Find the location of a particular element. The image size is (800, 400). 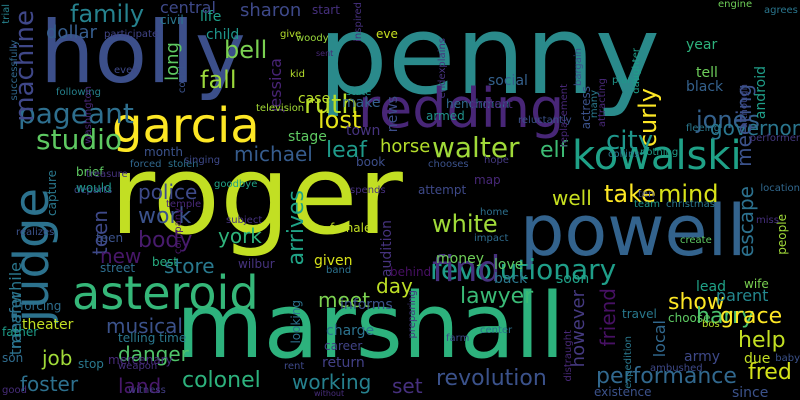

word-center: center is located at coordinates (496, 331).